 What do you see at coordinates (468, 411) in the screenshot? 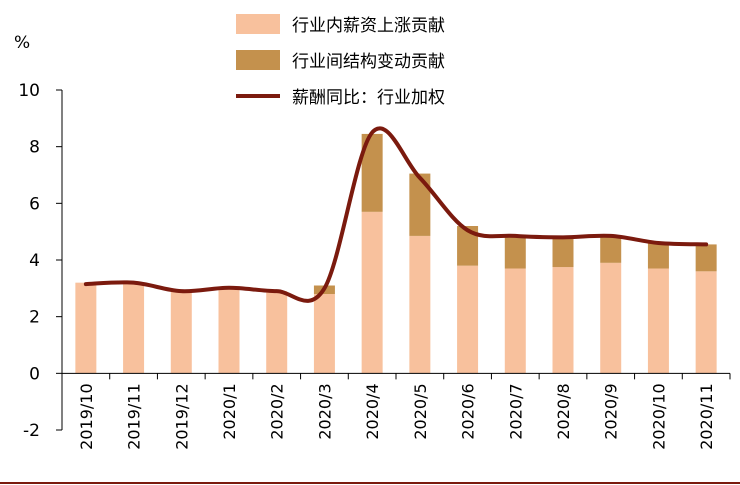
I see `x-tick-label: 2020/6` at bounding box center [468, 411].